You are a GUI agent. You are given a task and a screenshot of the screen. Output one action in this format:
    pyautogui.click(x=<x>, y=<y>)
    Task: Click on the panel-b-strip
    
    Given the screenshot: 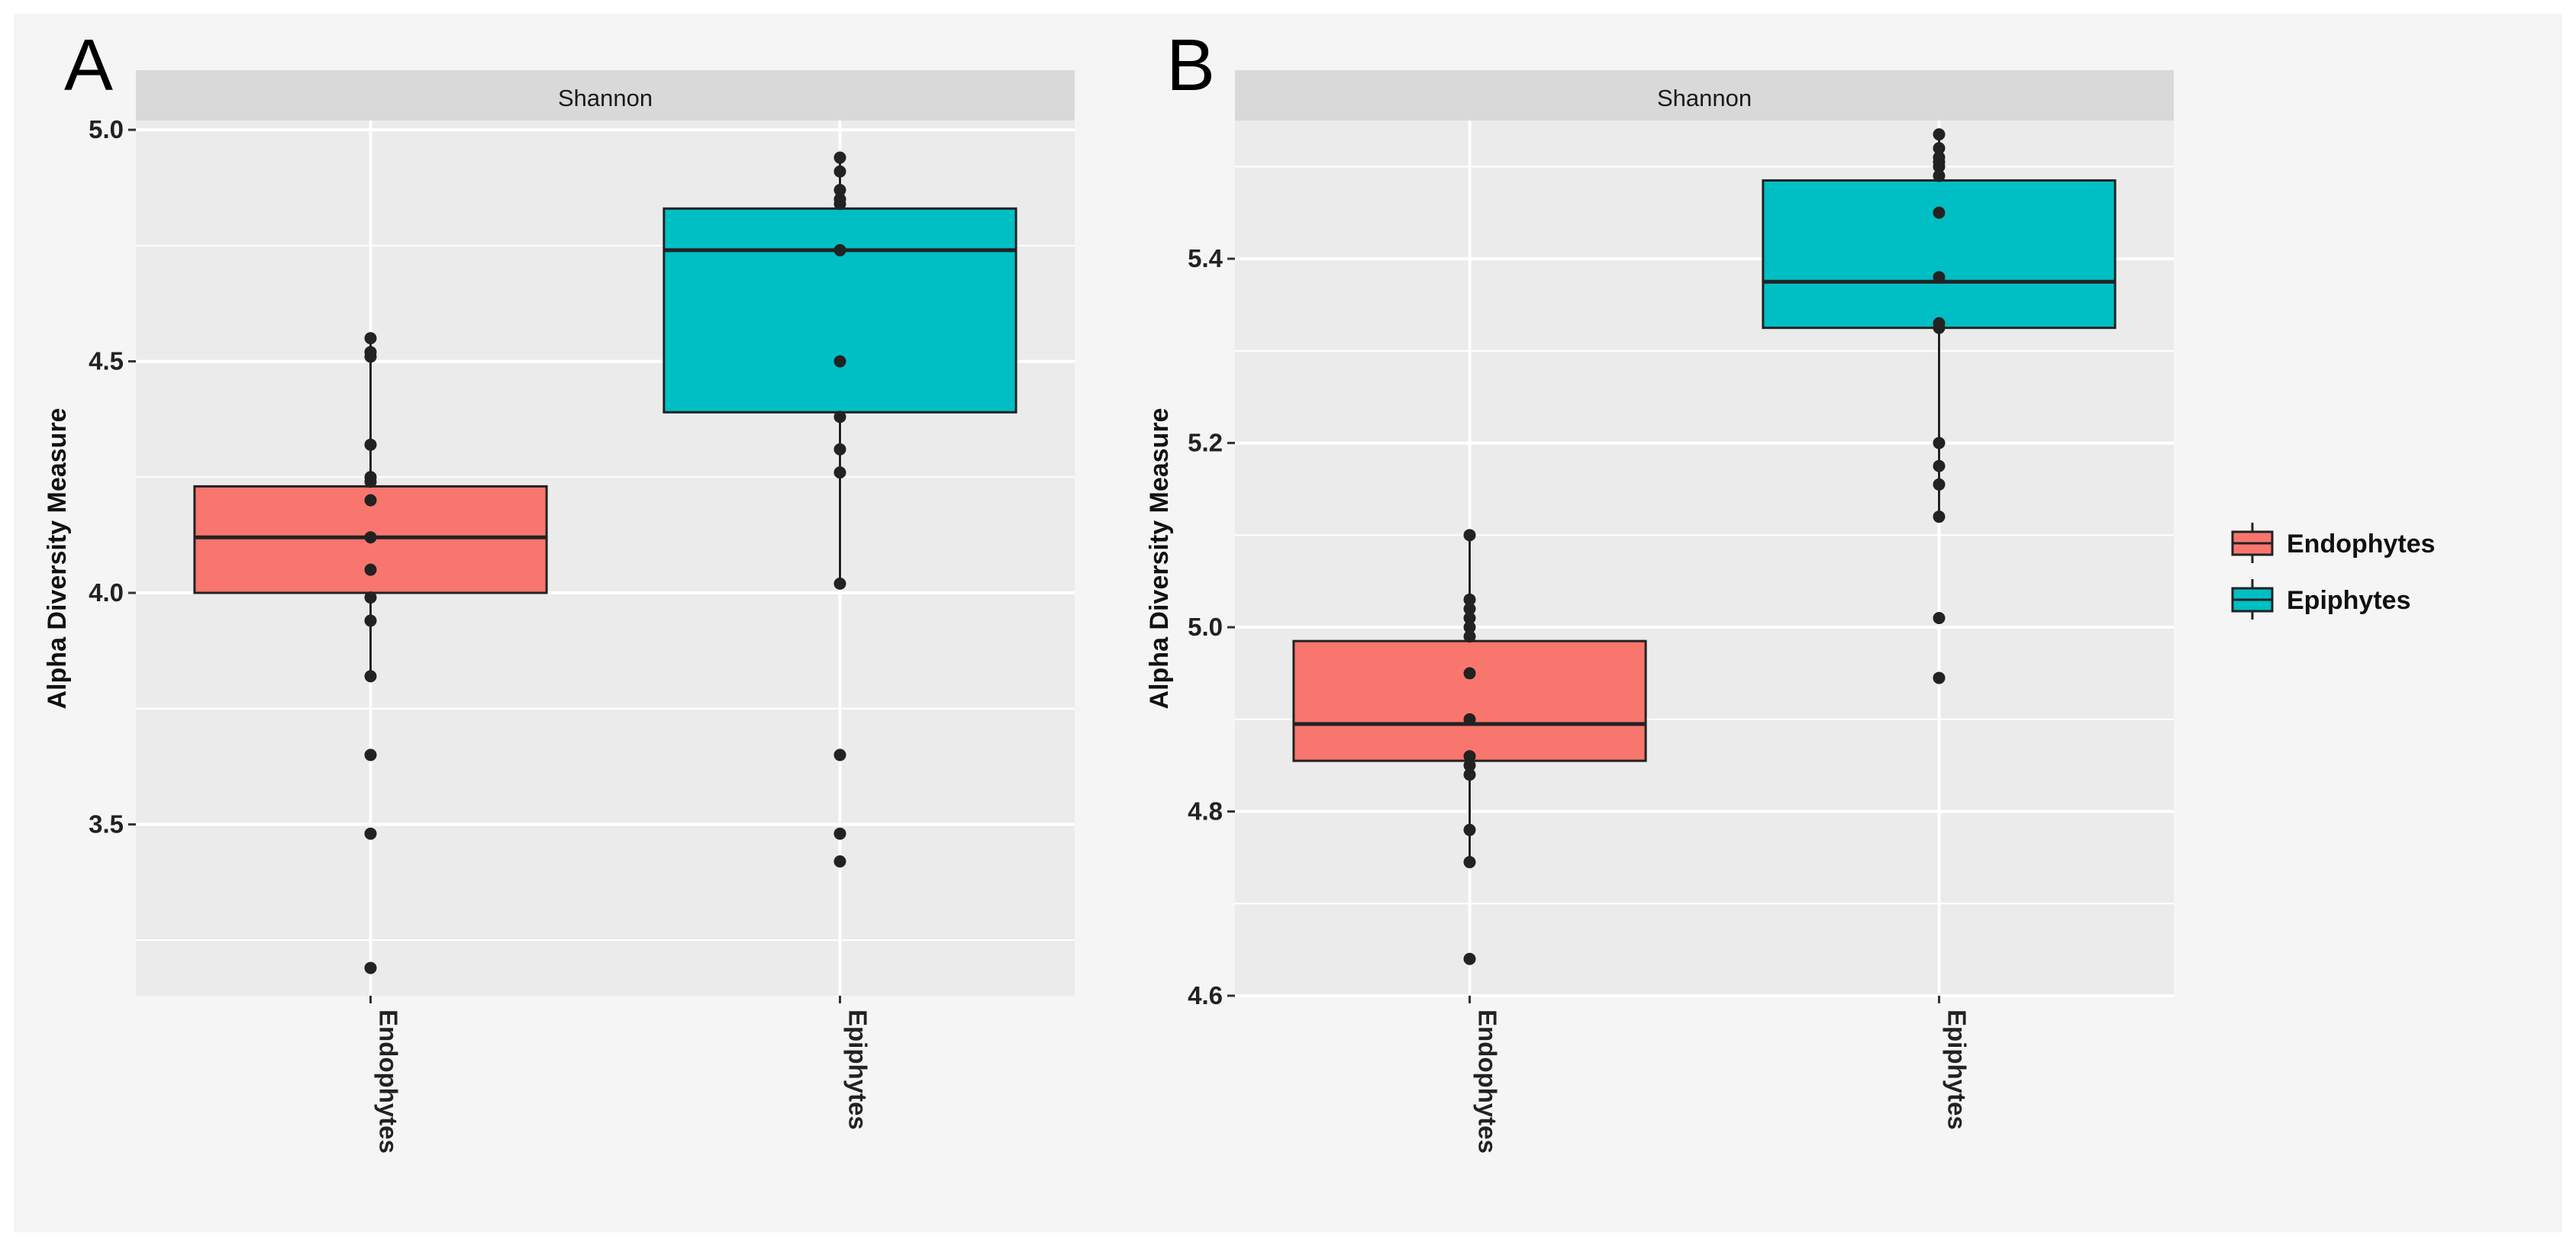 What is the action you would take?
    pyautogui.click(x=1705, y=96)
    